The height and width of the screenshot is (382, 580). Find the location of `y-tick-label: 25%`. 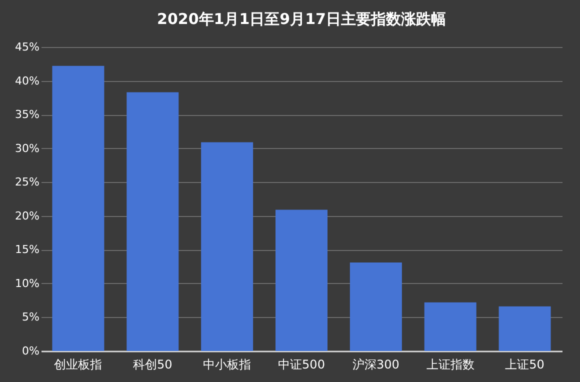

y-tick-label: 25% is located at coordinates (27, 182).